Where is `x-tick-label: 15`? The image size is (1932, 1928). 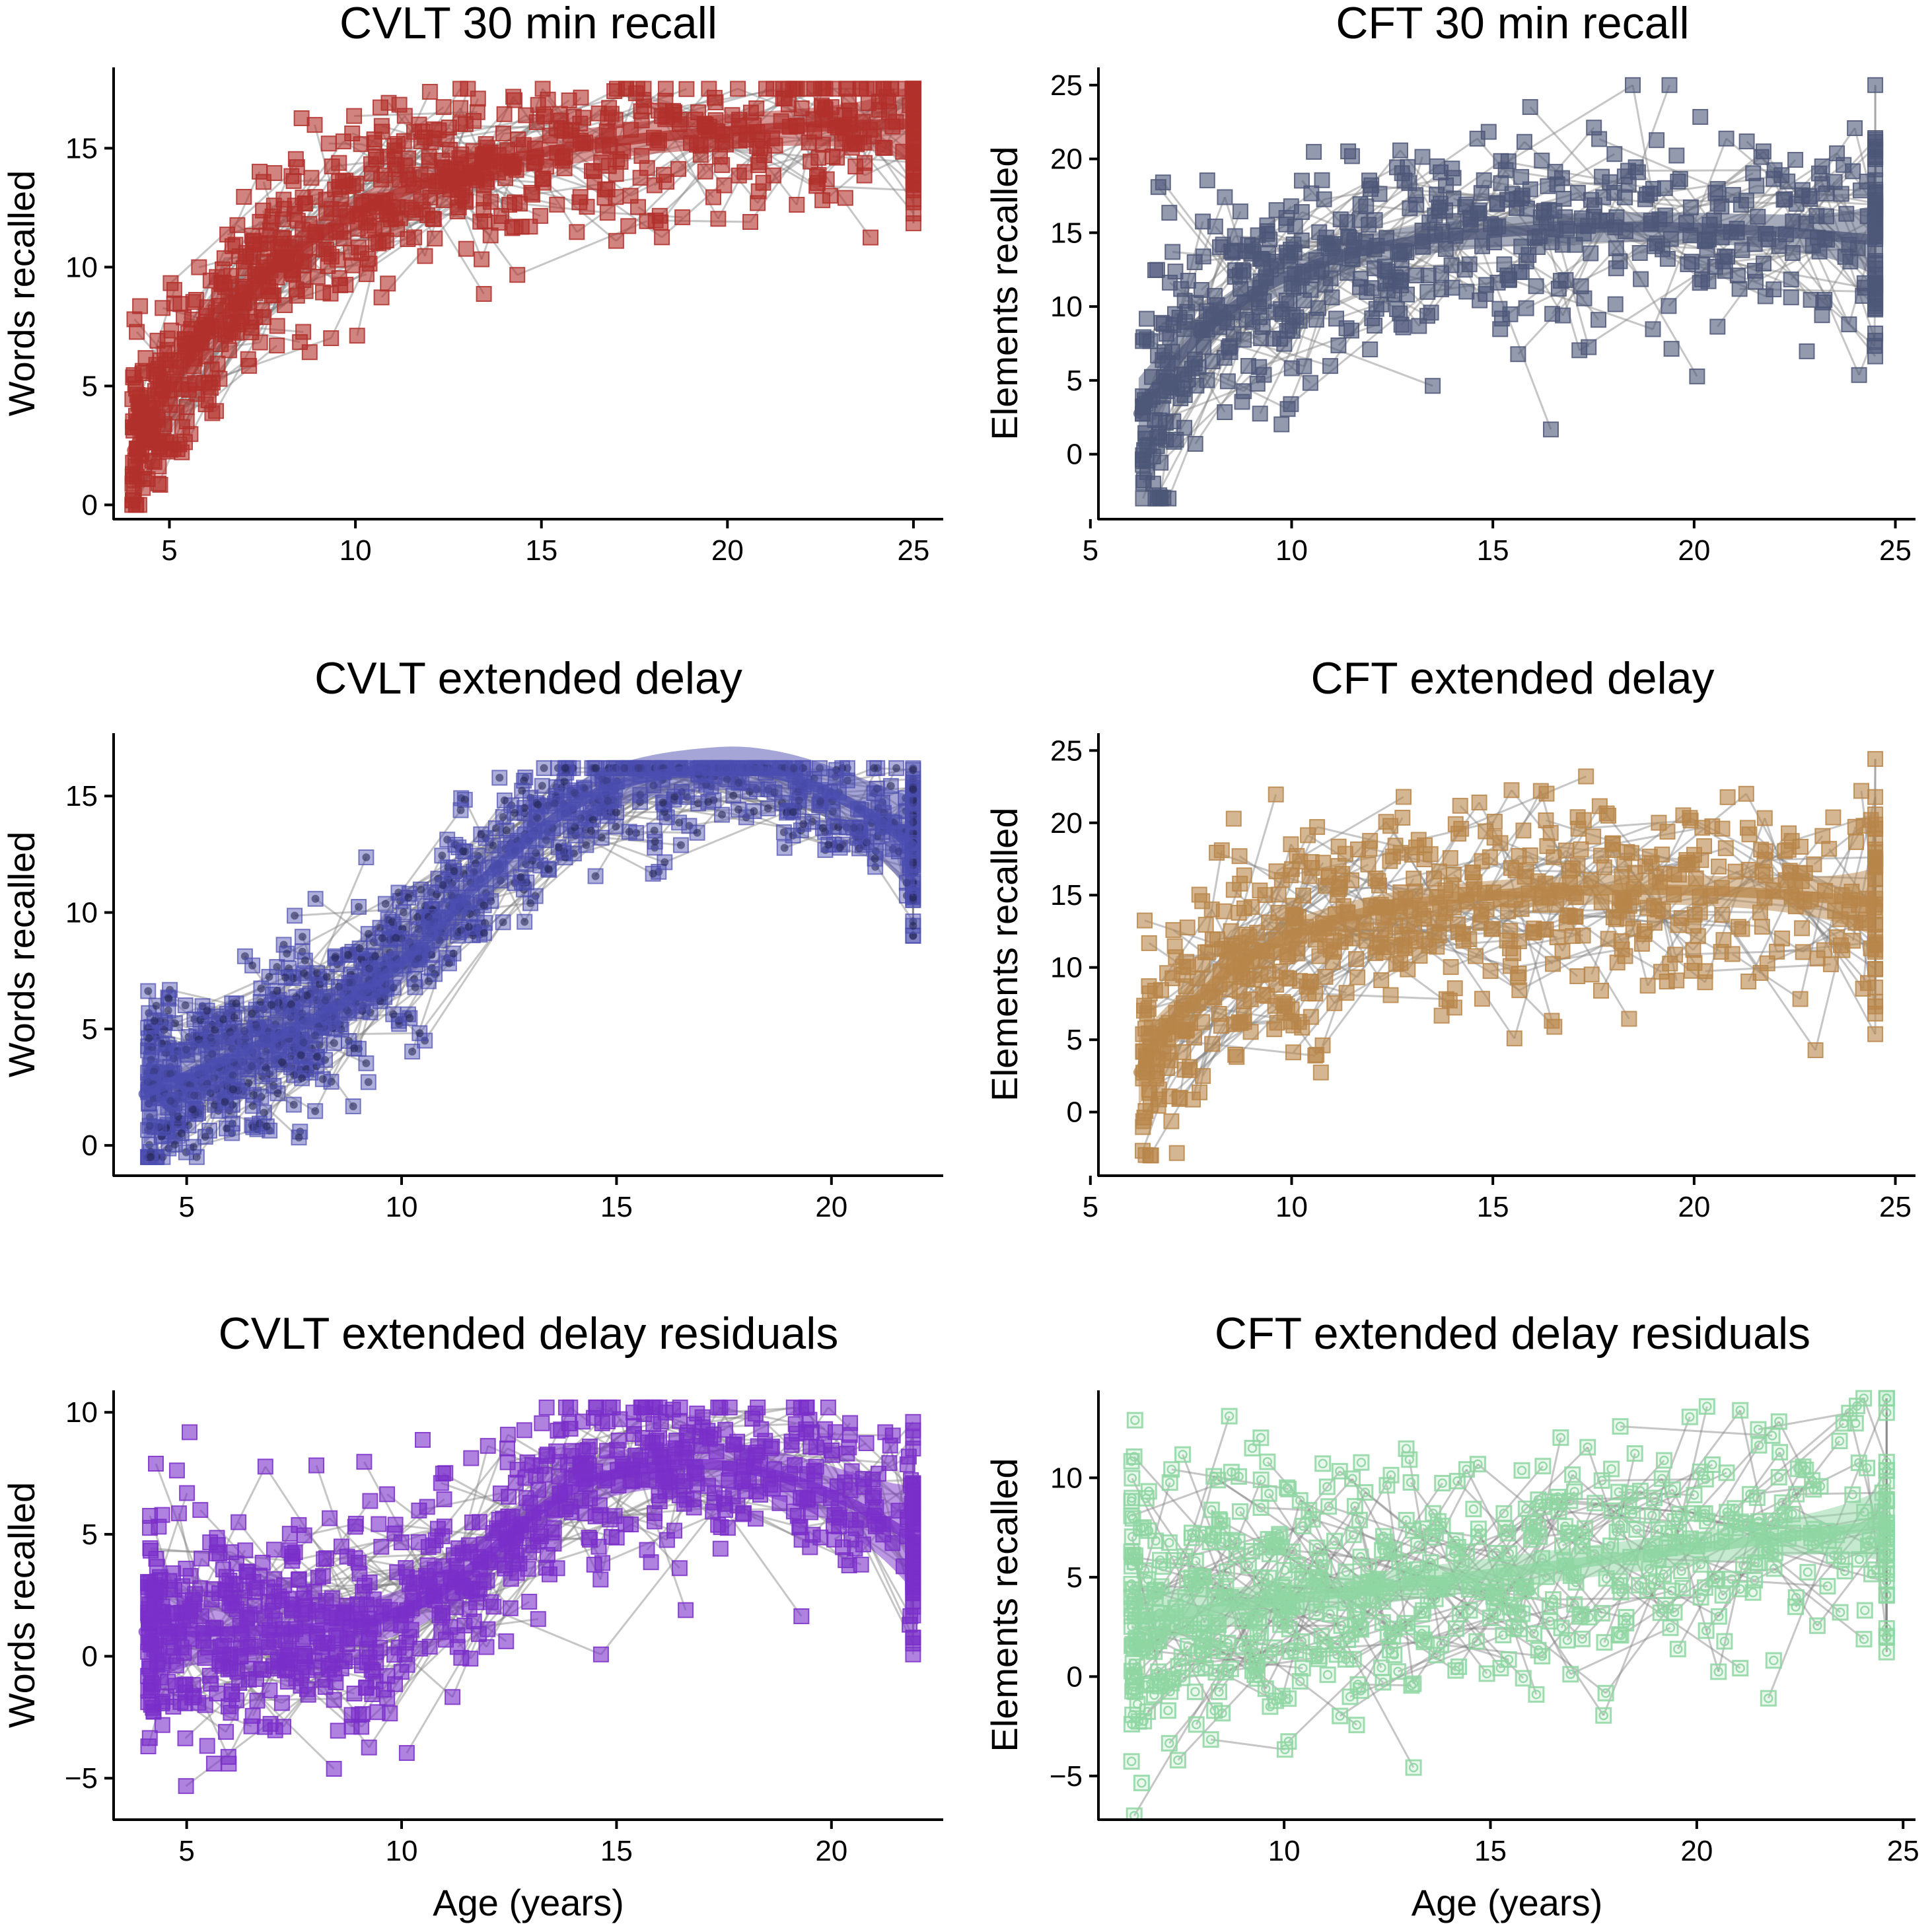
x-tick-label: 15 is located at coordinates (541, 550).